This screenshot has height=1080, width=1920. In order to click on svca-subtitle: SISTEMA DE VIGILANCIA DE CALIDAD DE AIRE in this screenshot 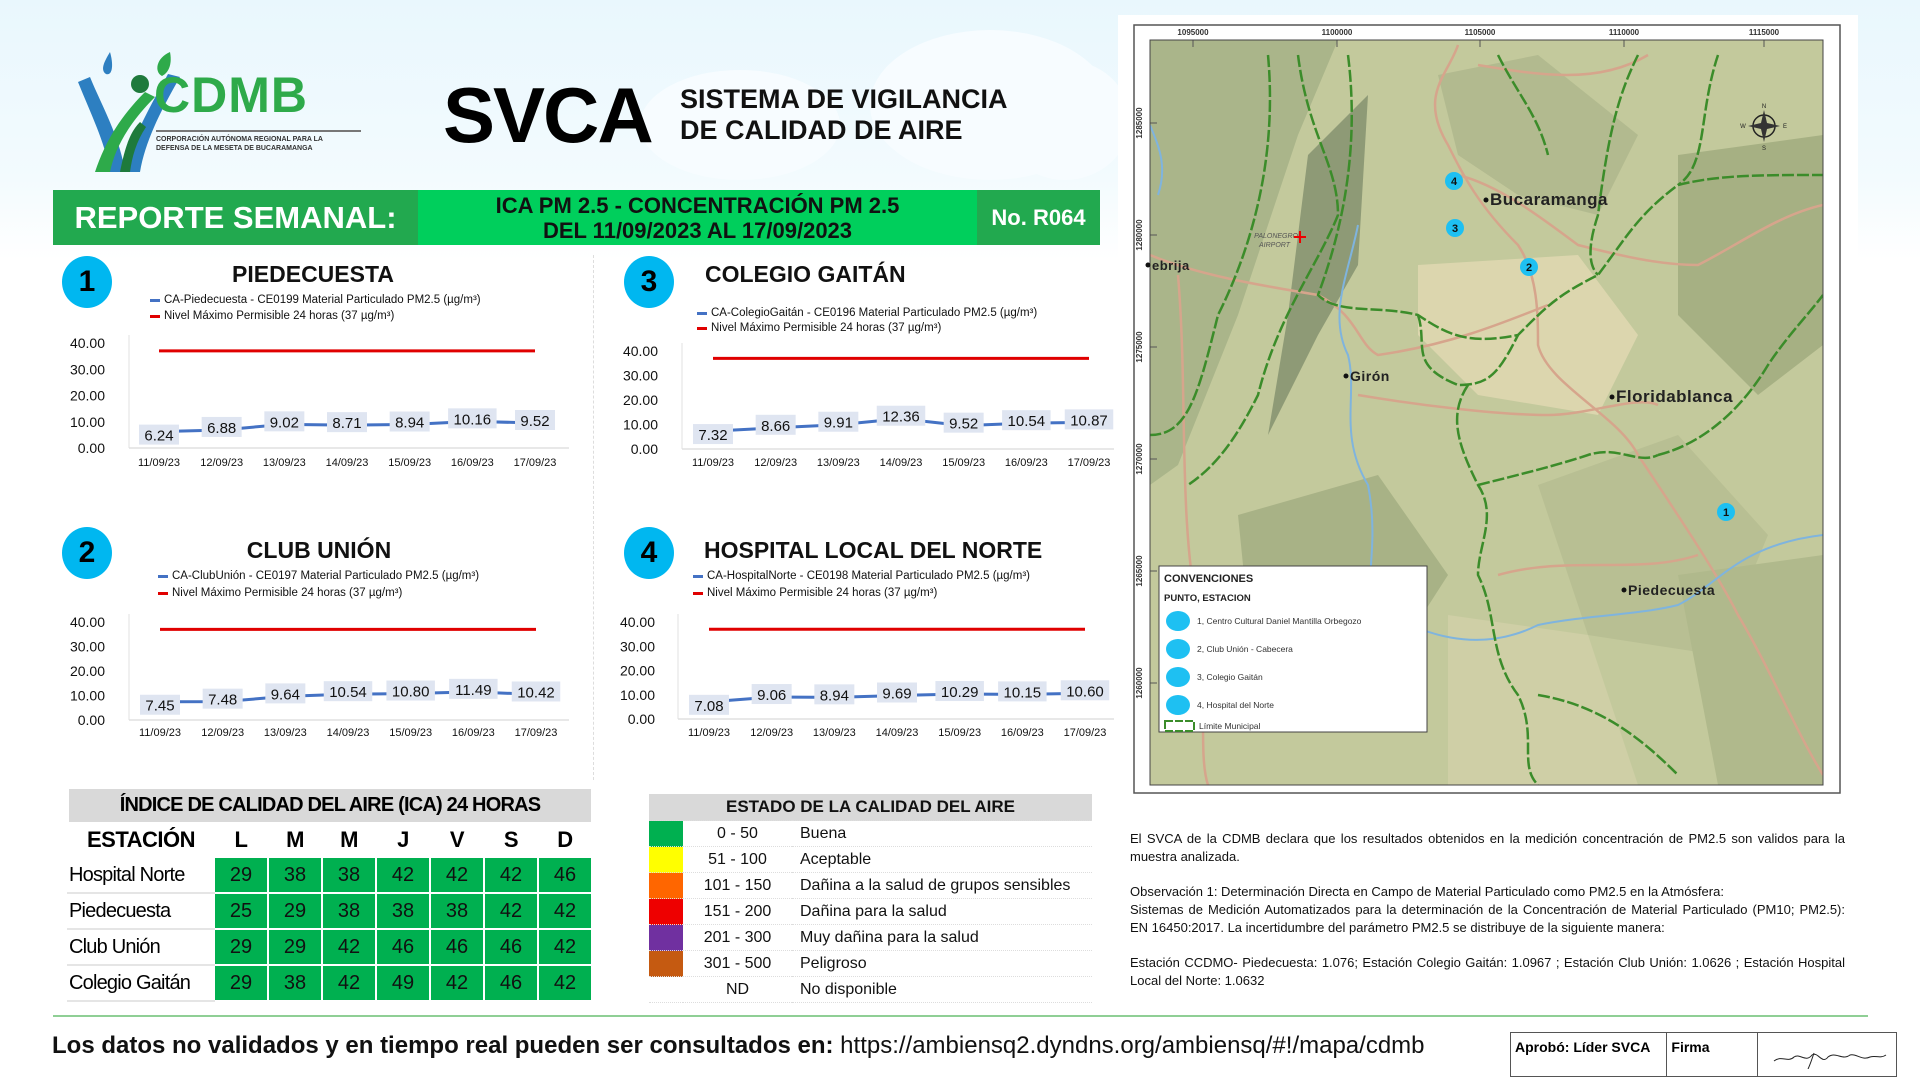, I will do `click(844, 115)`.